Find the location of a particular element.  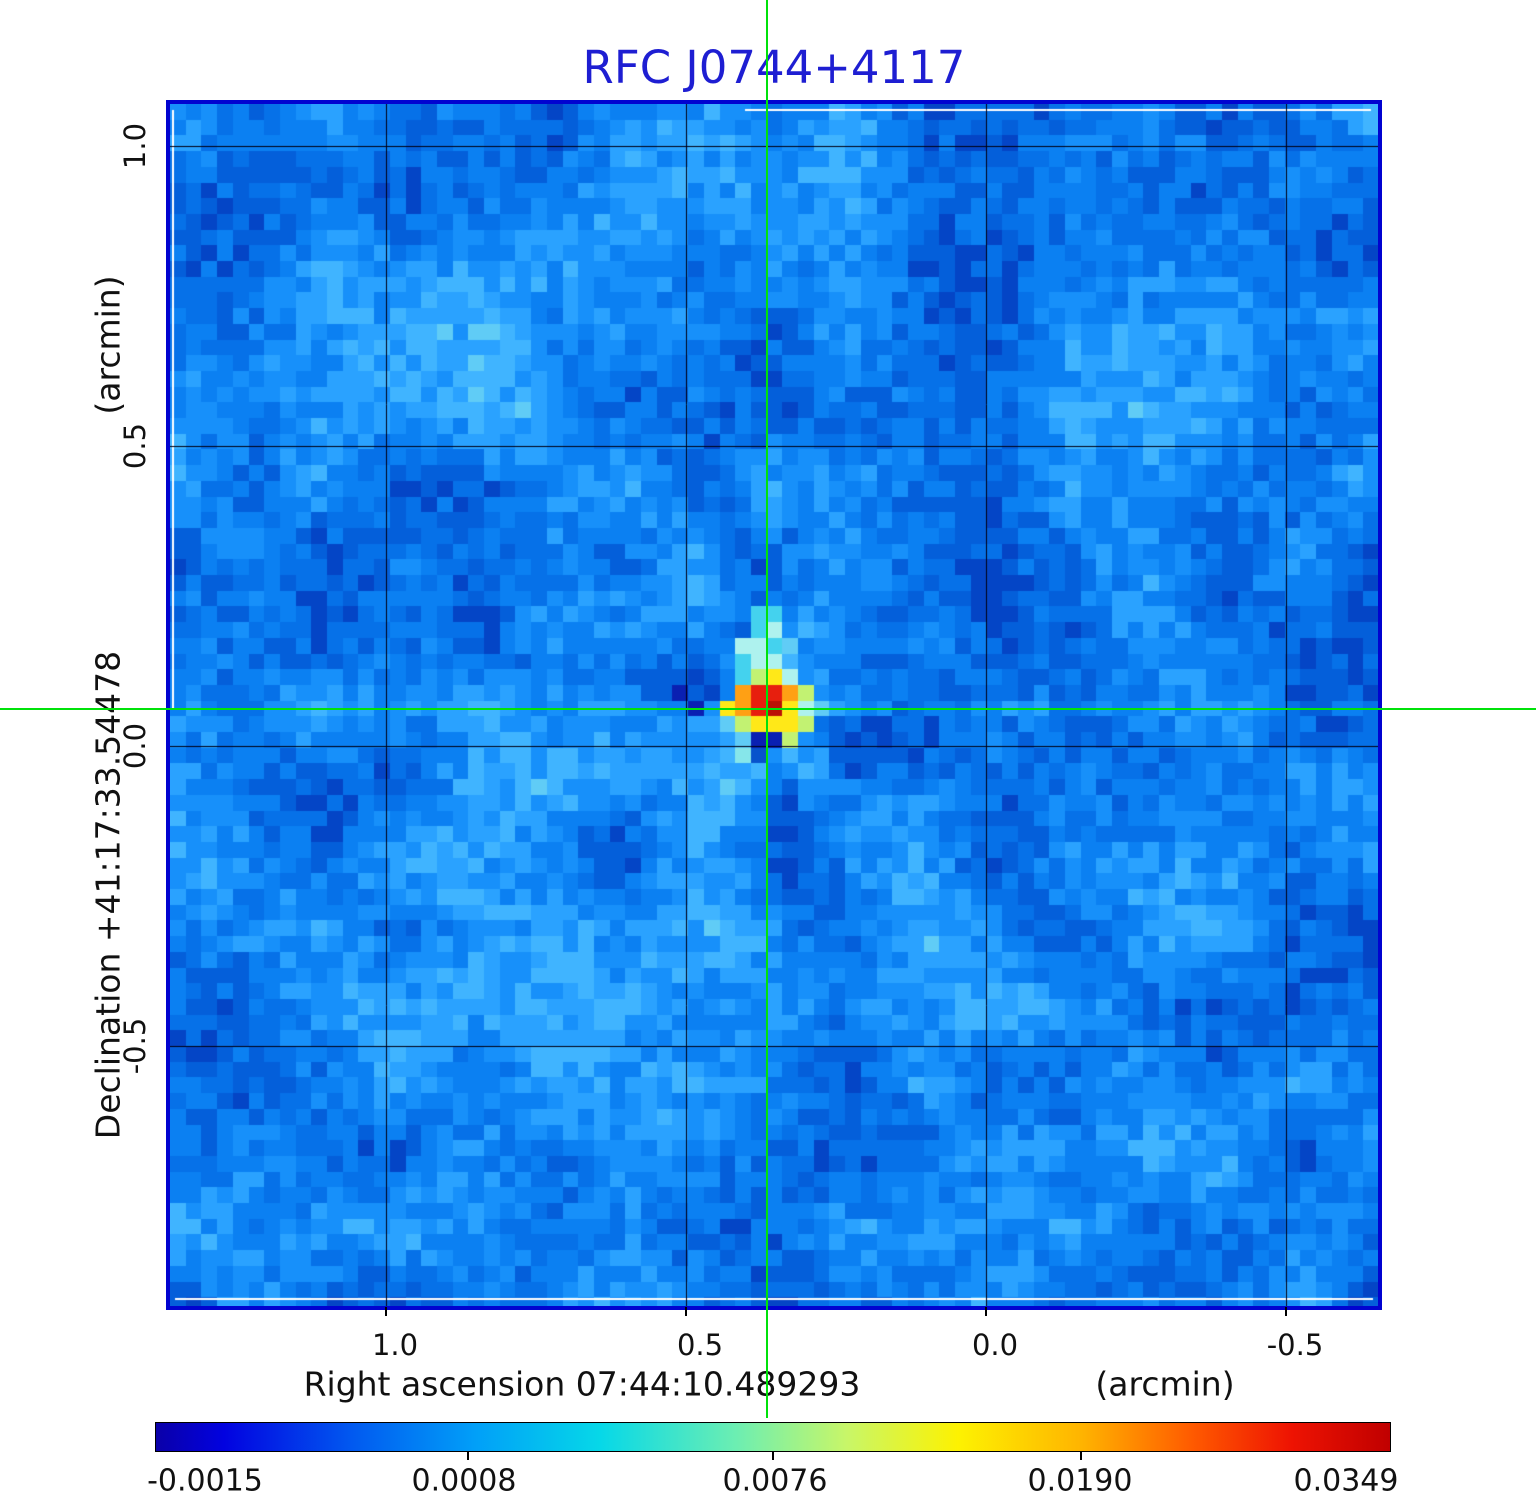

figure-title: RFC J0744+4117 is located at coordinates (774, 67).